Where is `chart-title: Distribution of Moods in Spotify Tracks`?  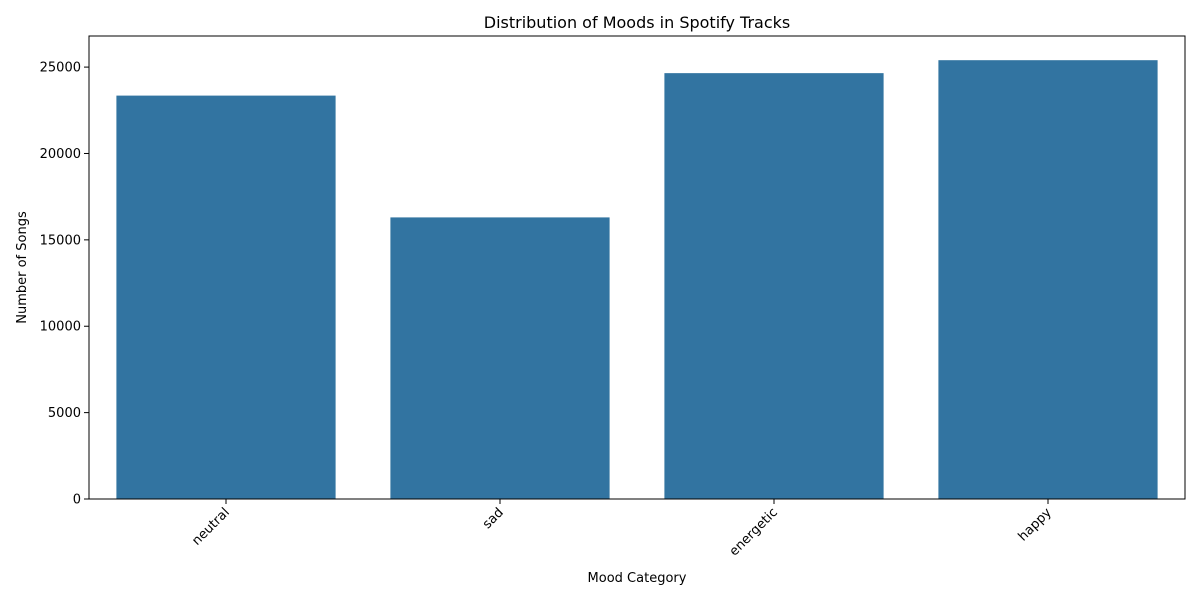 chart-title: Distribution of Moods in Spotify Tracks is located at coordinates (637, 22).